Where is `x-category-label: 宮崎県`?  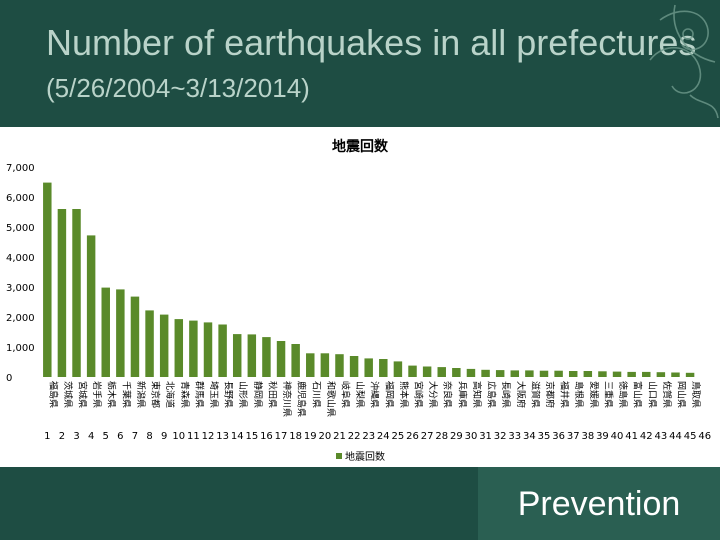
x-category-label: 宮崎県 is located at coordinates (419, 394).